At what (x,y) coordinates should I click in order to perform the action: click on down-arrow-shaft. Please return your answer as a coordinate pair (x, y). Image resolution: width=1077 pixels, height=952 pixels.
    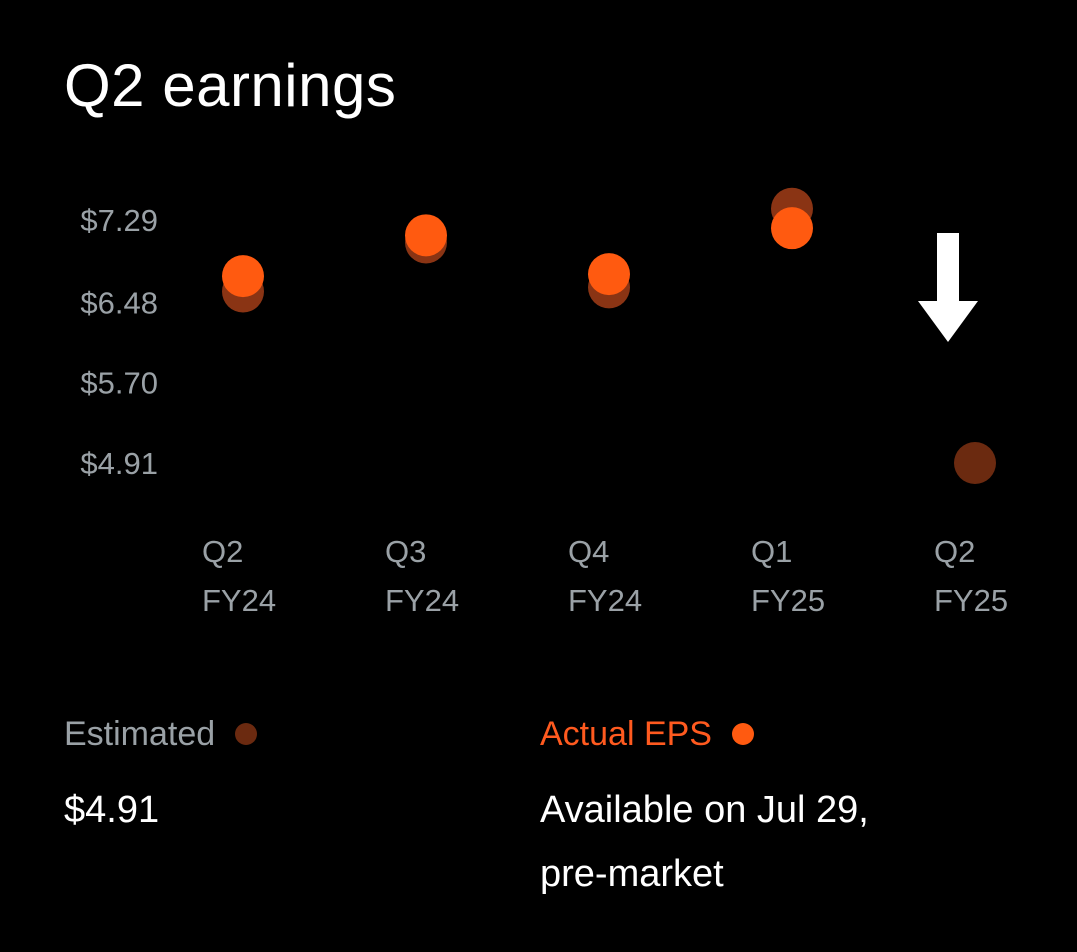
    Looking at the image, I should click on (948, 268).